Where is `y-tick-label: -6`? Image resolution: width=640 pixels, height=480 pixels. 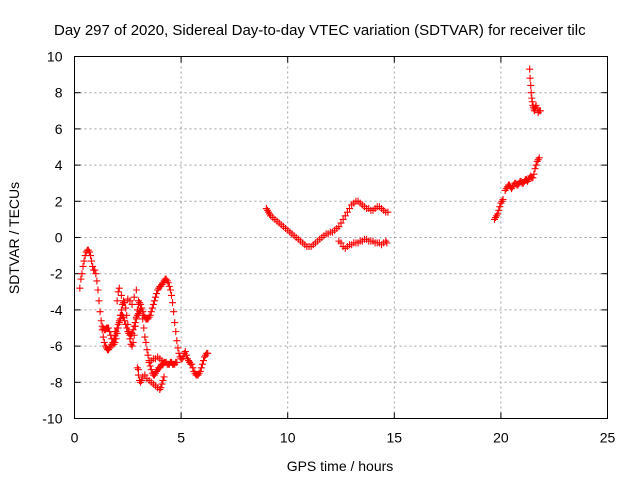
y-tick-label: -6 is located at coordinates (56, 346).